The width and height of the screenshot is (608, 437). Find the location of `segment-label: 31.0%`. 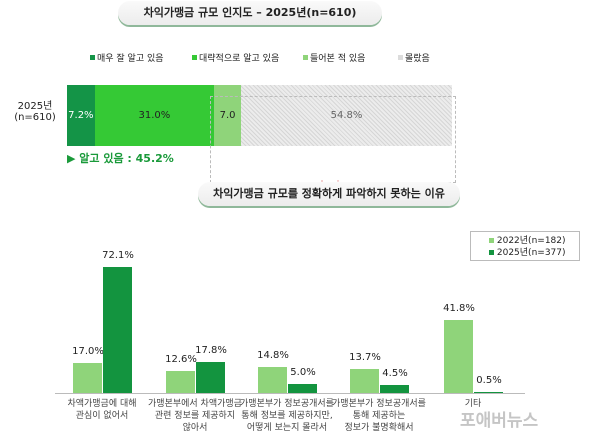

segment-label: 31.0% is located at coordinates (154, 115).